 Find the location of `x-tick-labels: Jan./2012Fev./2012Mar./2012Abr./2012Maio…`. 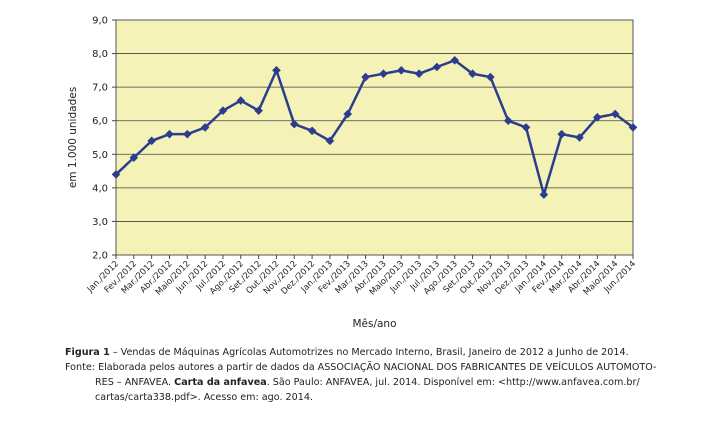

x-tick-labels: Jan./2012Fev./2012Mar./2012Abr./2012Maio… is located at coordinates (361, 276).